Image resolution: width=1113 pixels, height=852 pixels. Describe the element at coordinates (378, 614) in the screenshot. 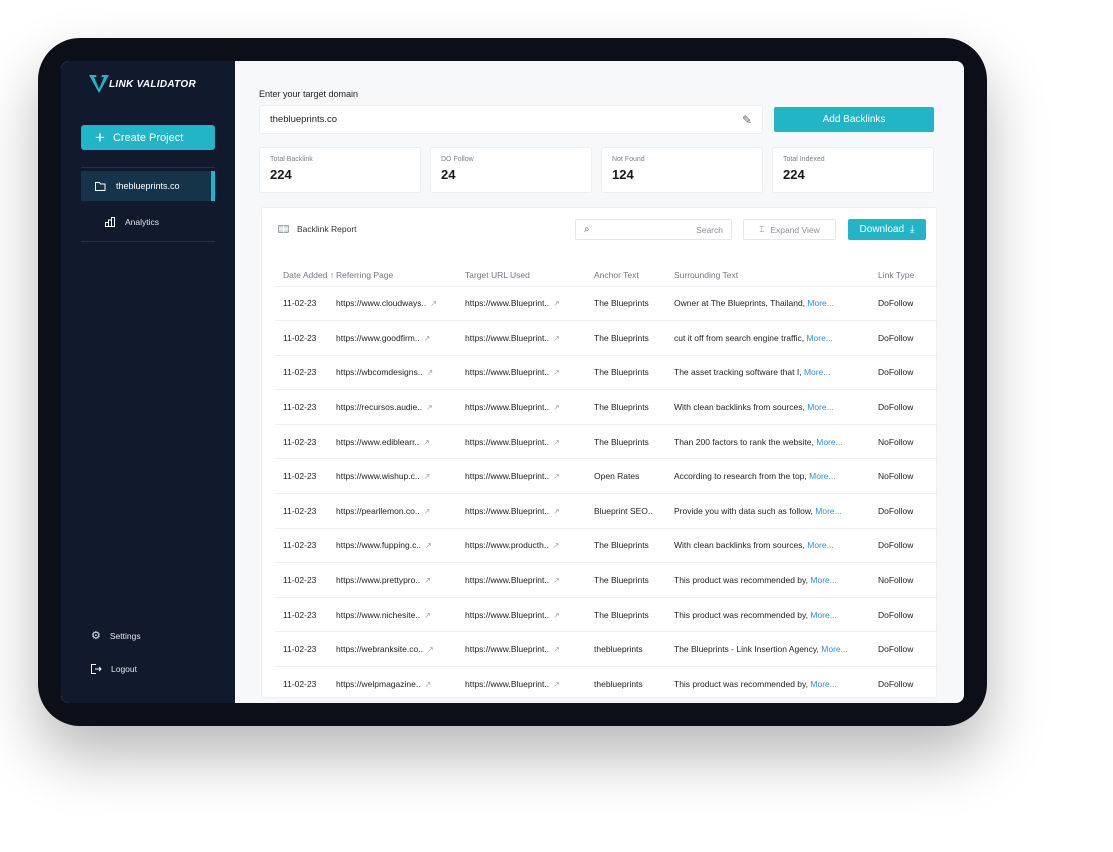

I see `referring-page-link: https://www.nichesite..` at that location.